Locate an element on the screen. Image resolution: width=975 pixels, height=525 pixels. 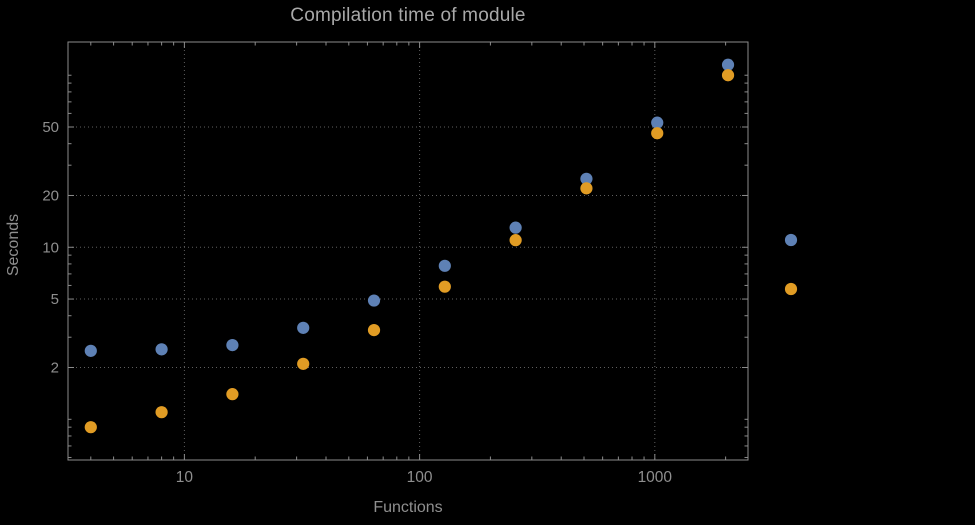
x-tick-label: 1000 is located at coordinates (655, 477).